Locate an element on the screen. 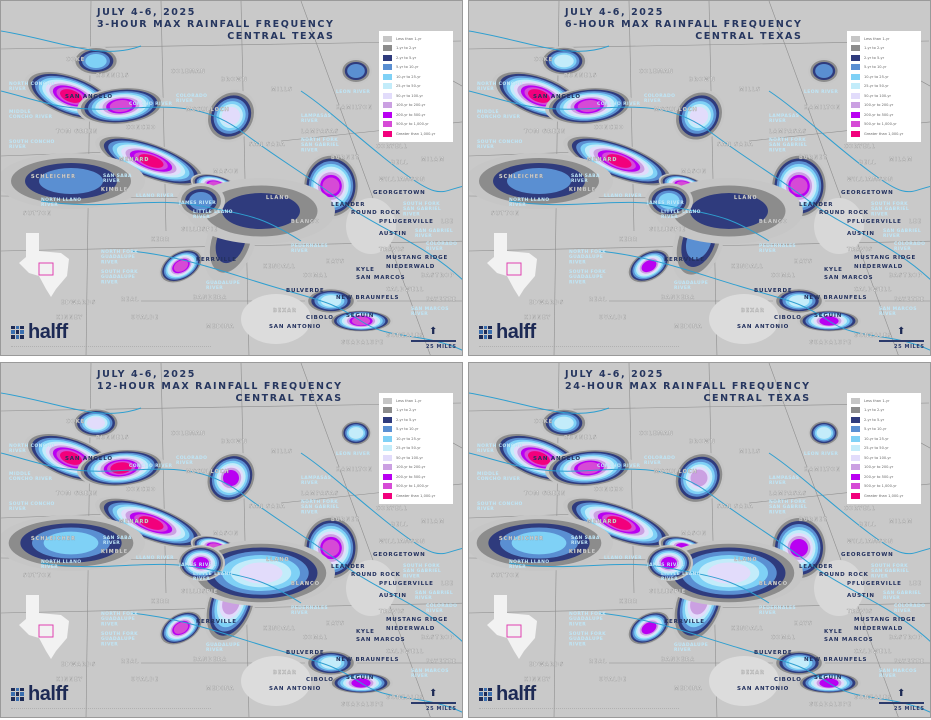 This screenshot has width=931, height=720. logo-mark-icon is located at coordinates (485, 332).